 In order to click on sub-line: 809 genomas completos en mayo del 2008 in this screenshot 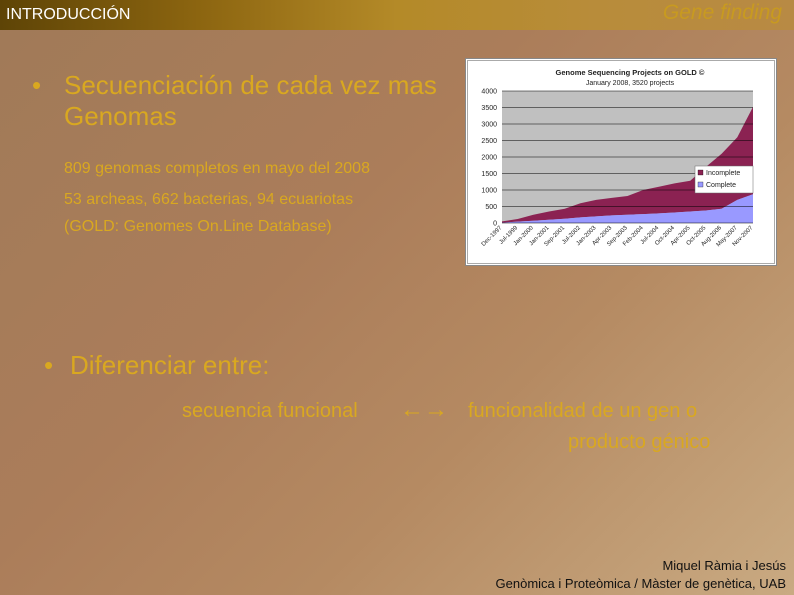, I will do `click(217, 168)`.